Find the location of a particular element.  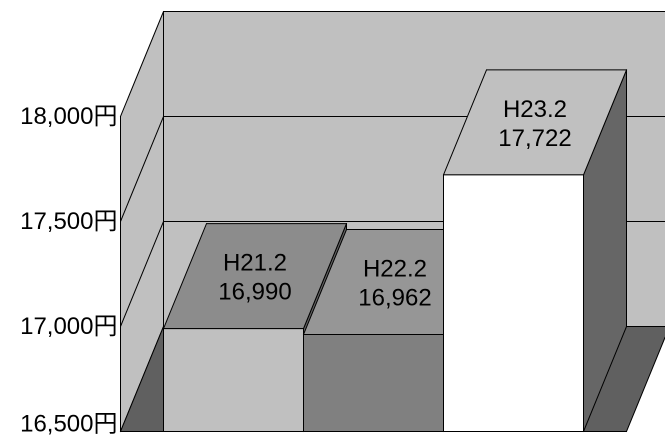

y-tick-label: 16,500円 is located at coordinates (68, 424).